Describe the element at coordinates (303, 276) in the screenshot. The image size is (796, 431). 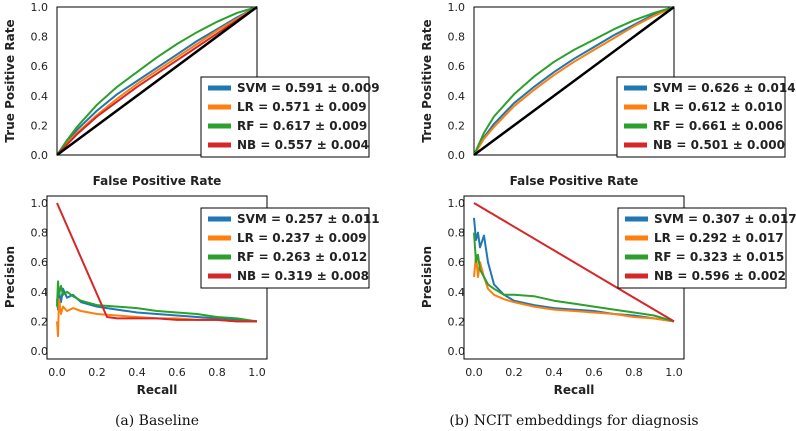
I see `legend-label-nb: NB = 0.319 ± 0.008` at that location.